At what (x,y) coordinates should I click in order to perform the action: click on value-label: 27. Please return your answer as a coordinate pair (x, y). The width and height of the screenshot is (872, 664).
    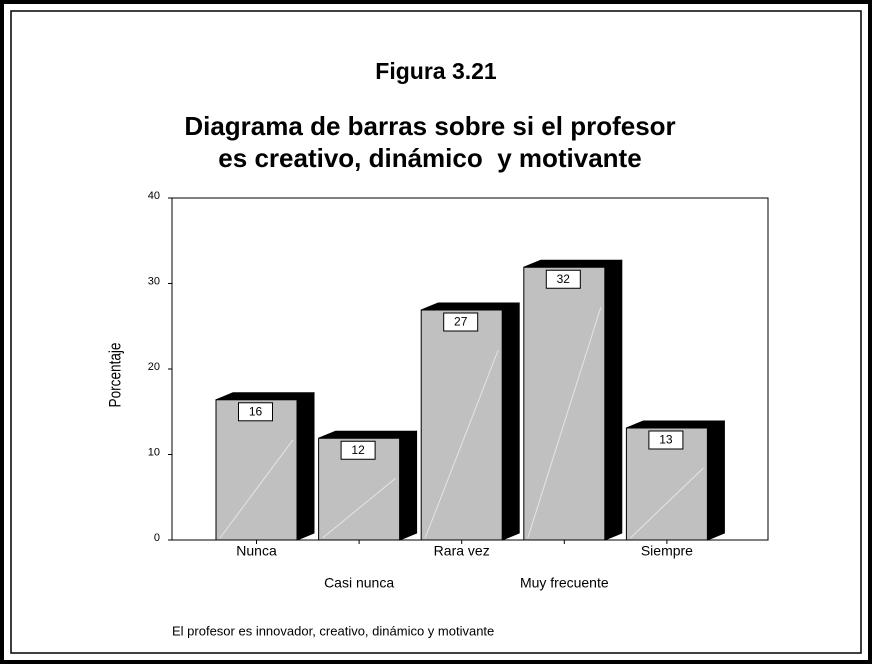
    Looking at the image, I should click on (461, 322).